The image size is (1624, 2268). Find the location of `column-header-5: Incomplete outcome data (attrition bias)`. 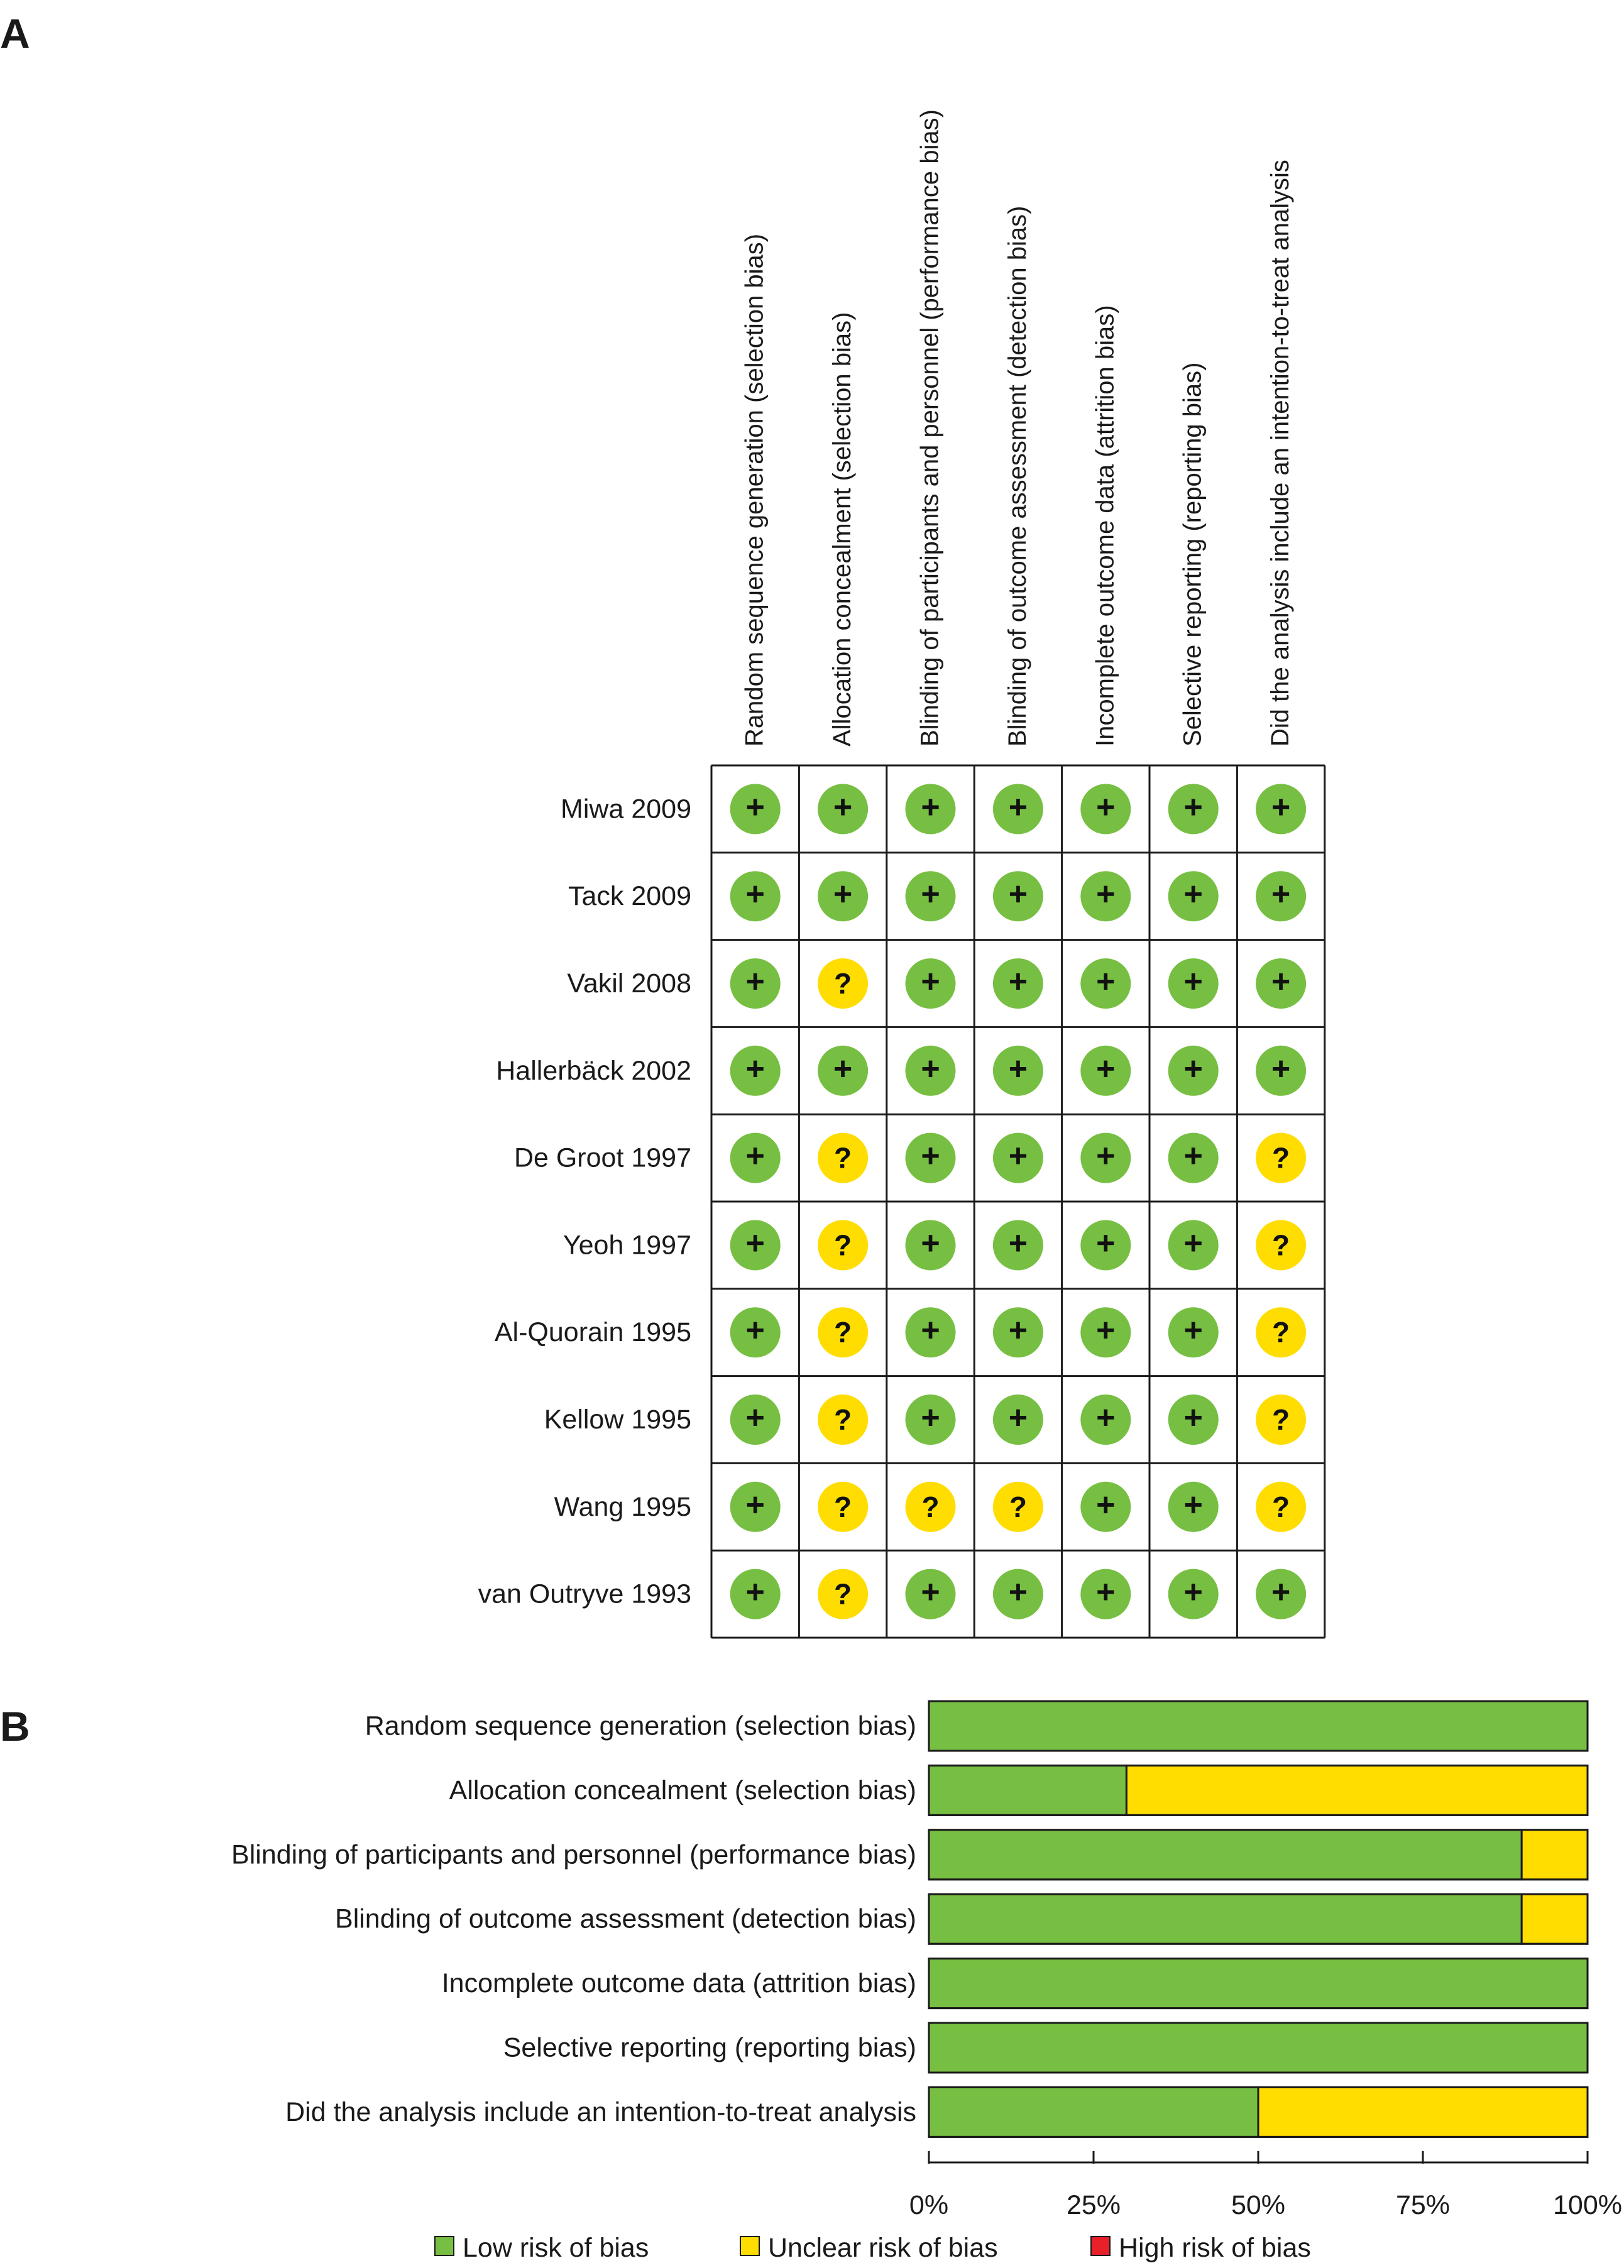

column-header-5: Incomplete outcome data (attrition bias) is located at coordinates (1105, 526).